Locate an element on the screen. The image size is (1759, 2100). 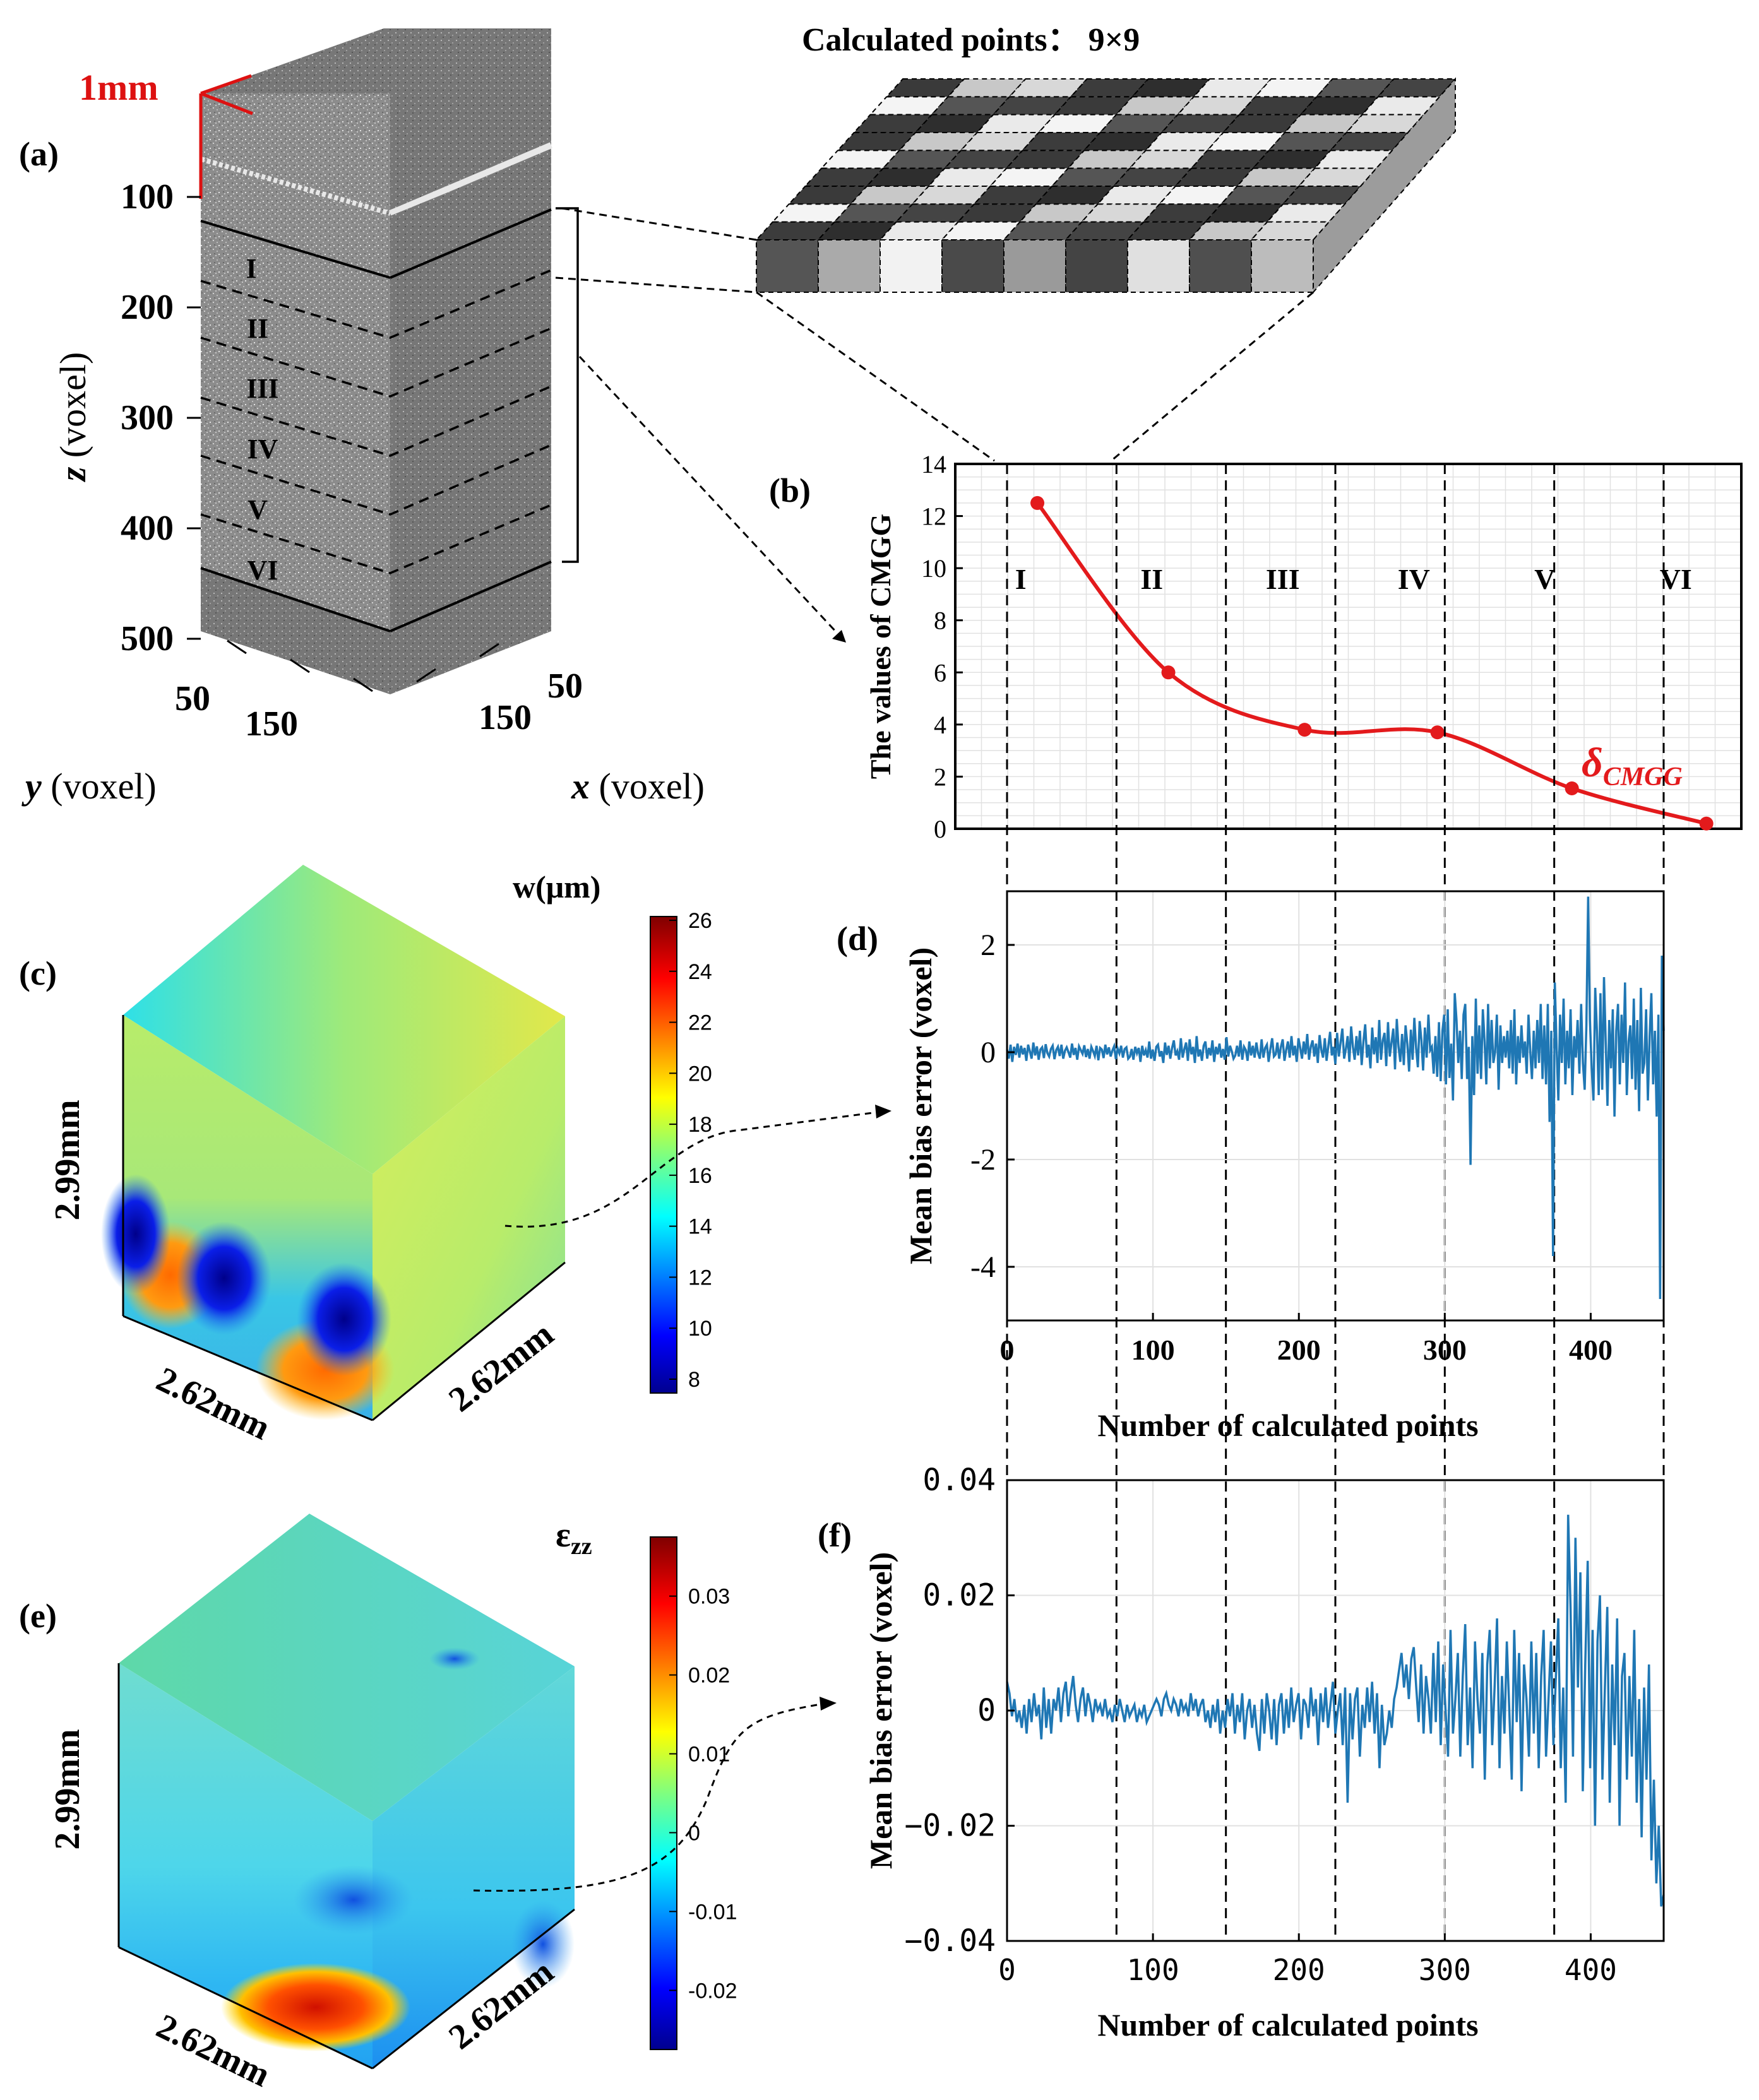
scale-bar-arm-down is located at coordinates (227, 104).